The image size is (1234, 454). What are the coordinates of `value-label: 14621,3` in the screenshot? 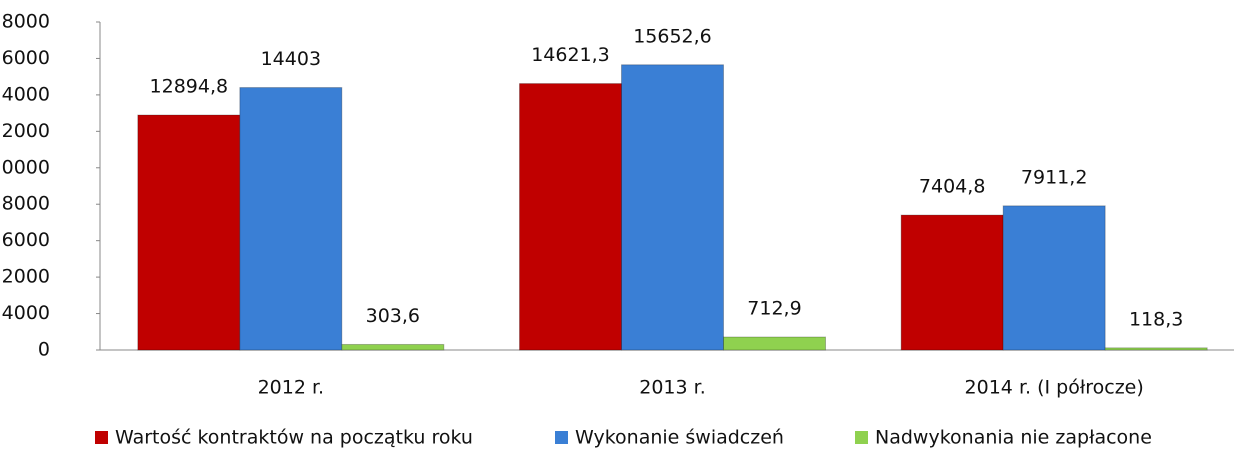 It's located at (570, 55).